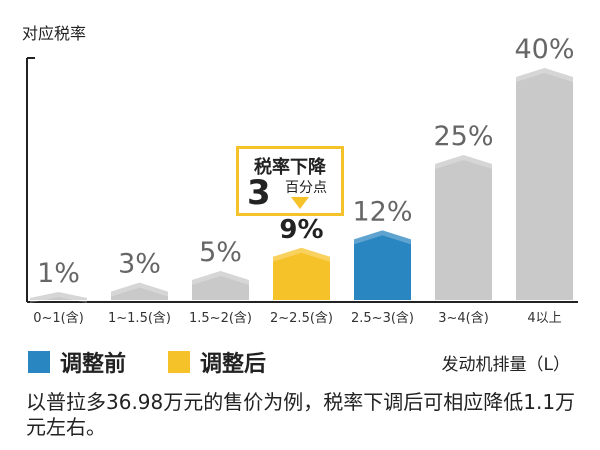 The height and width of the screenshot is (450, 600). I want to click on bar-value-label-0: 1%, so click(58, 273).